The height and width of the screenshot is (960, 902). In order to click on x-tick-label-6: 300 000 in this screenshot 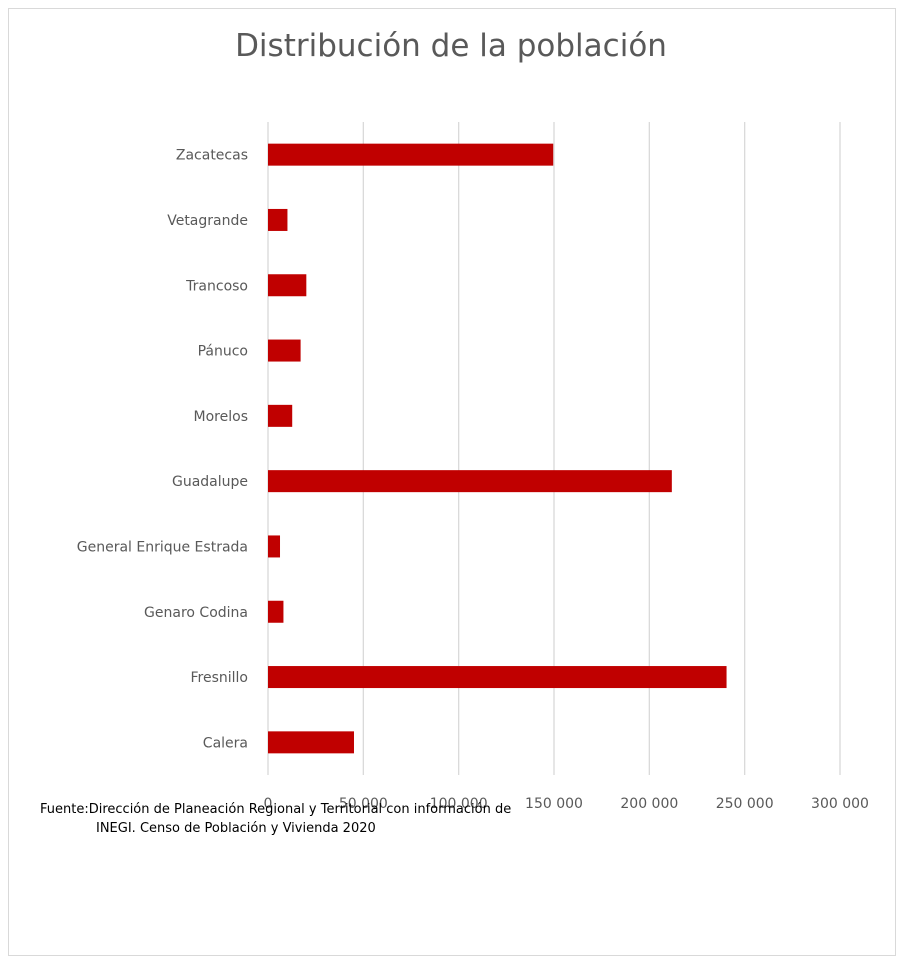, I will do `click(840, 804)`.